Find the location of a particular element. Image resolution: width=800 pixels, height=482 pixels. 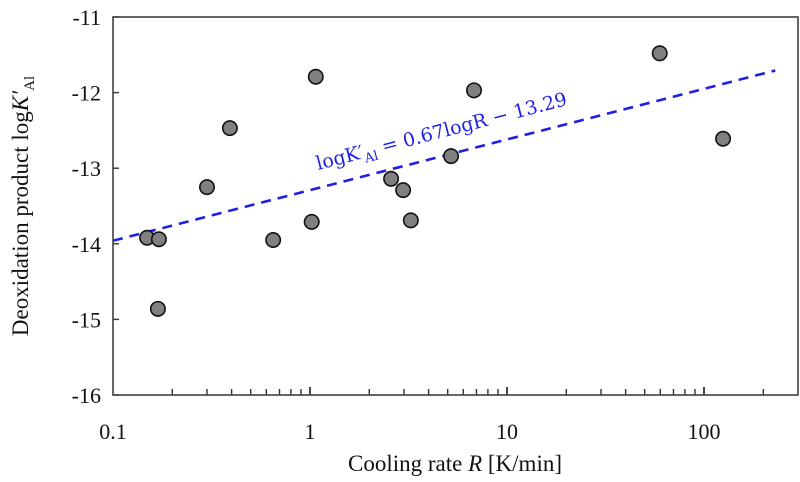

y-axis-title: Deoxidation product logK′Al is located at coordinates (23, 206).